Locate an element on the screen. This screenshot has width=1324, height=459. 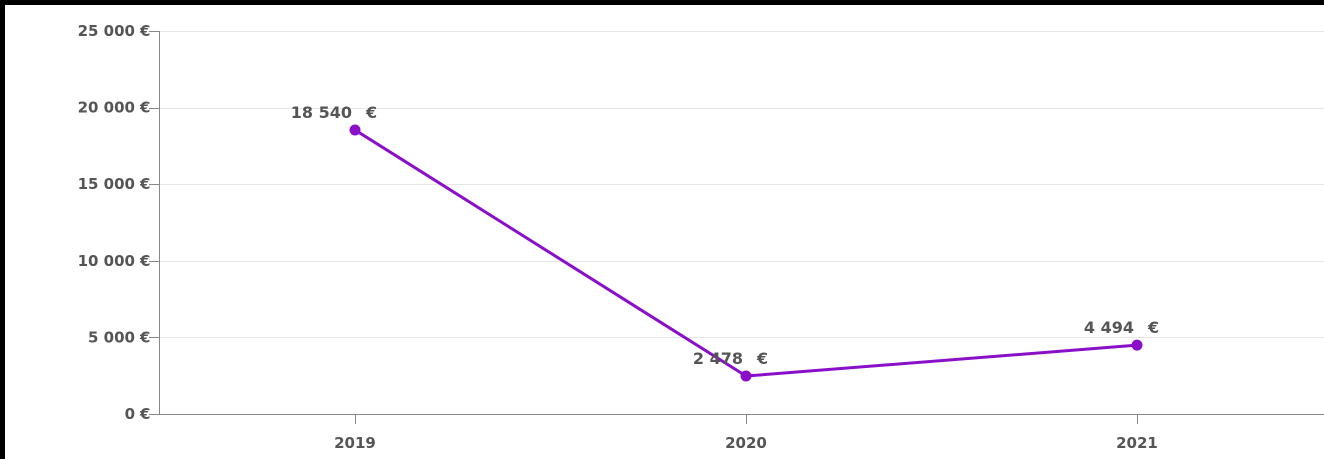
y-tick-label: 5 000 is located at coordinates (111, 337).